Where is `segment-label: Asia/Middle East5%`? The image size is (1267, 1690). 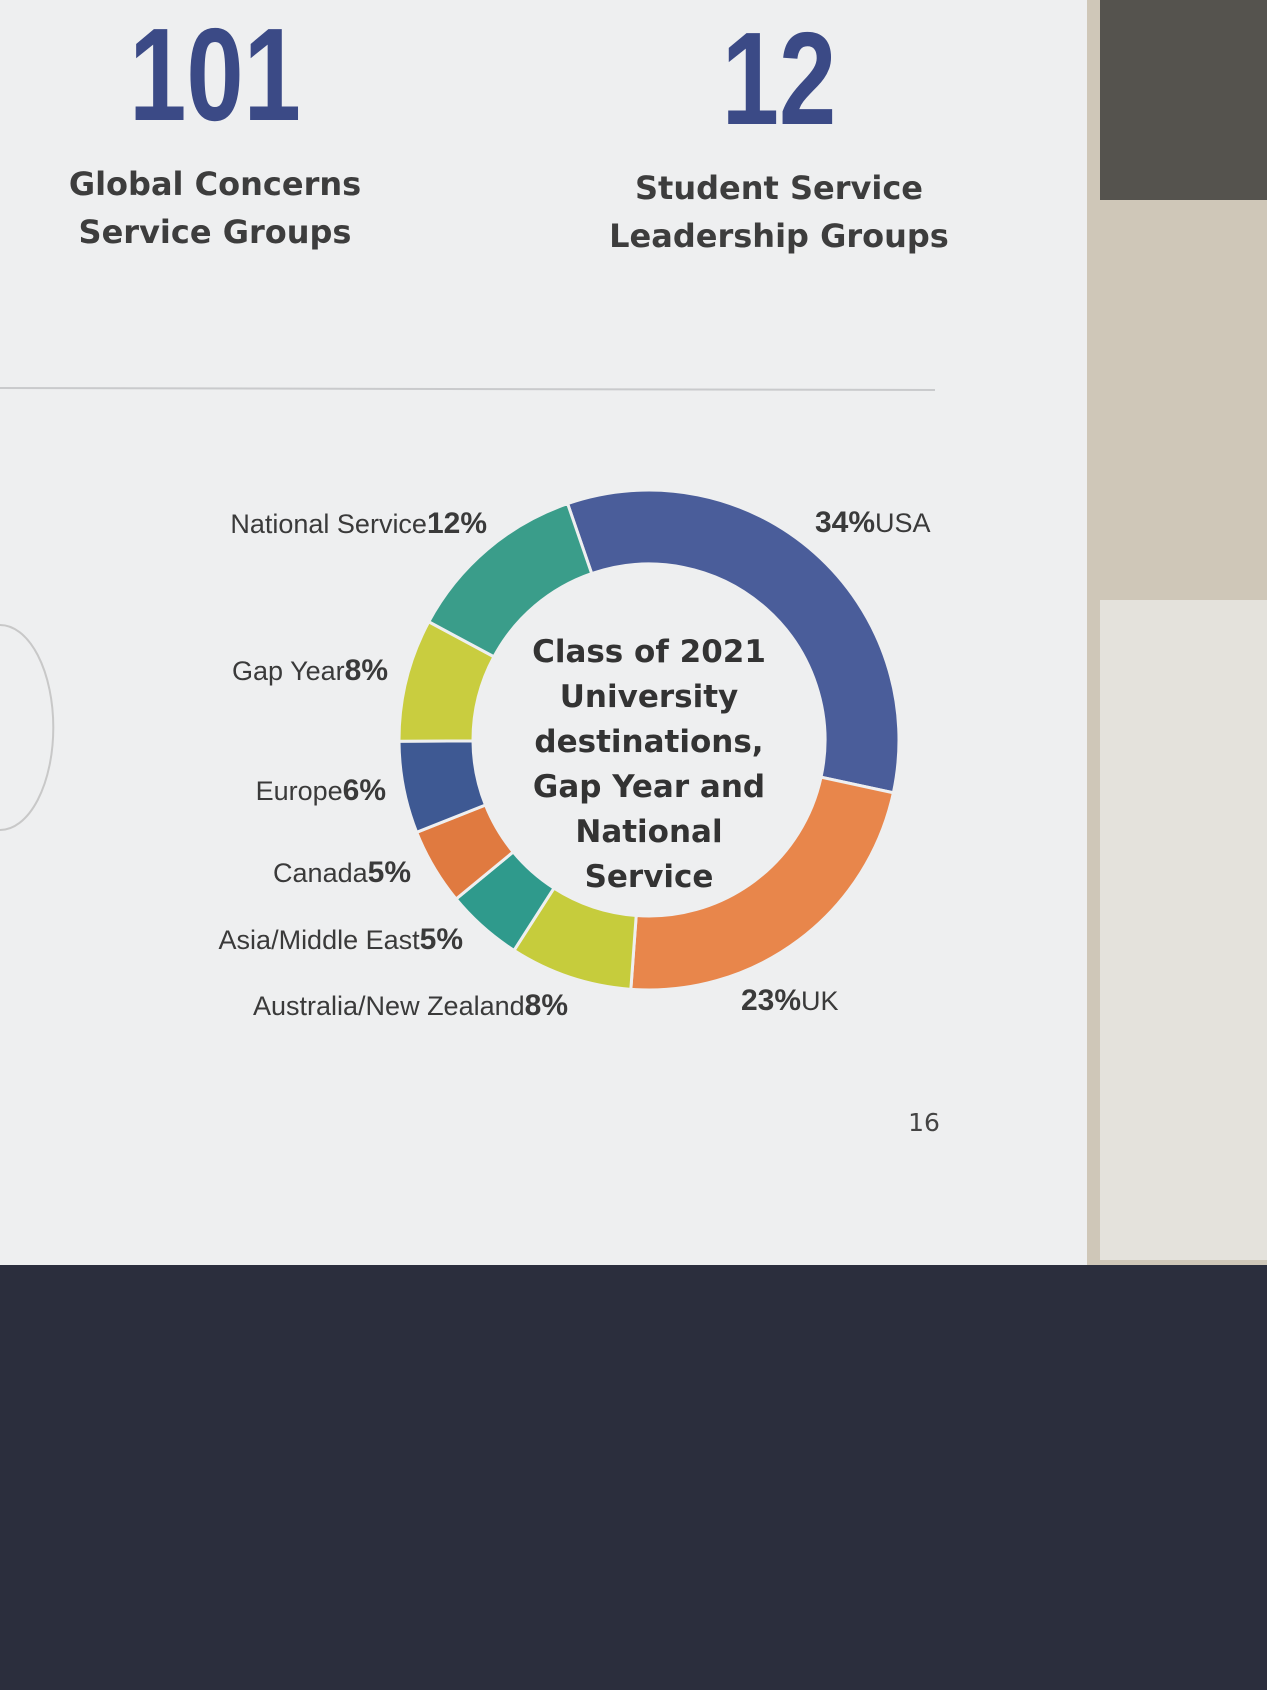
segment-label: Asia/Middle East5% is located at coordinates (341, 939).